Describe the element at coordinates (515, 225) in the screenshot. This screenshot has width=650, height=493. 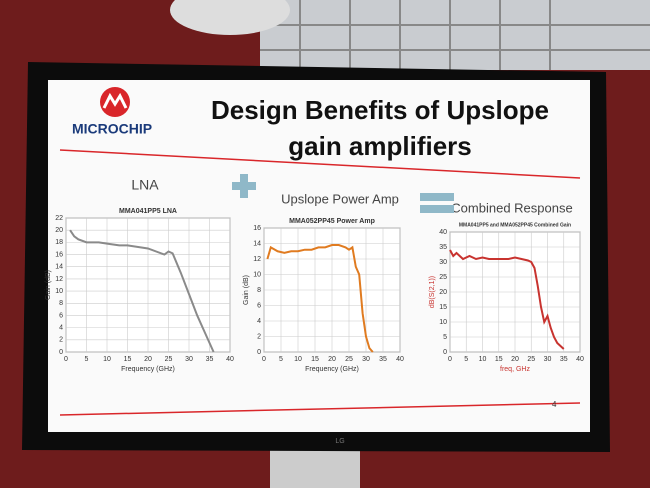
I see `chart-title: MMA041PP5 and MMA052PP45 Combined Gain` at that location.